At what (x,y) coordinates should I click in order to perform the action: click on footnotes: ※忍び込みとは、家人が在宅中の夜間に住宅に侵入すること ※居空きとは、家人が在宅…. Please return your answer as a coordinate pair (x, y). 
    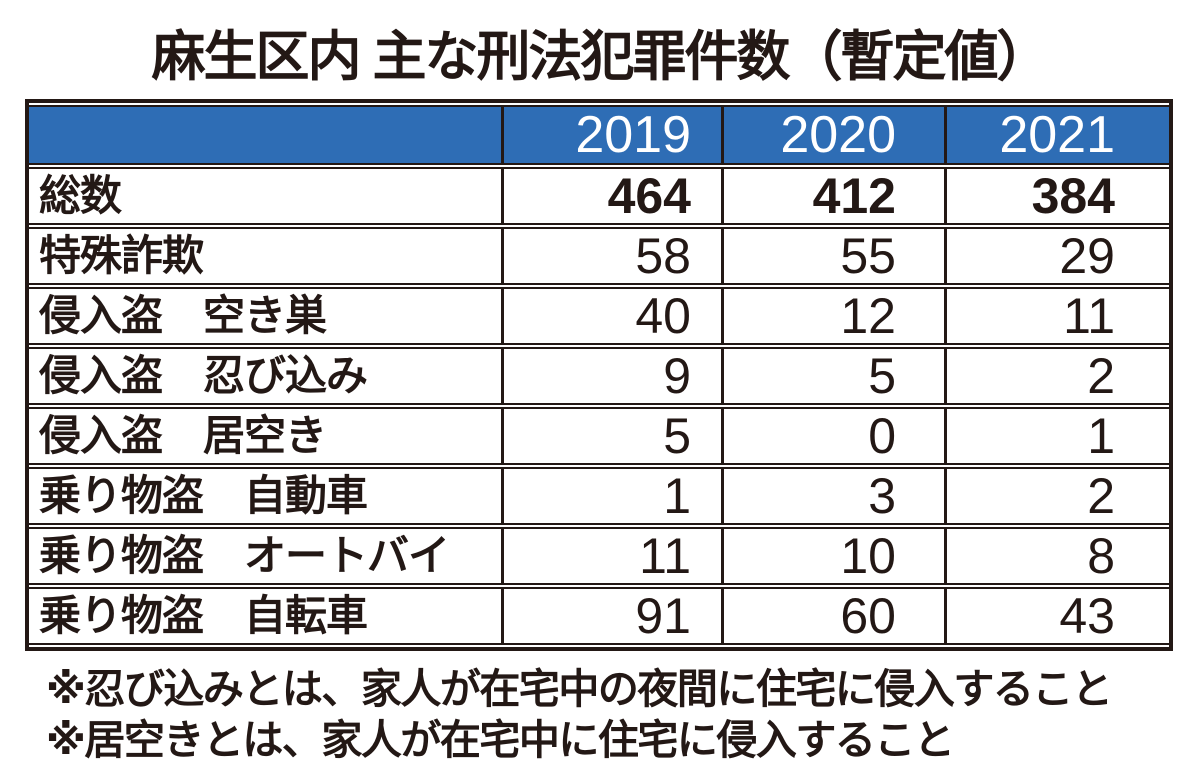
    Looking at the image, I should click on (579, 715).